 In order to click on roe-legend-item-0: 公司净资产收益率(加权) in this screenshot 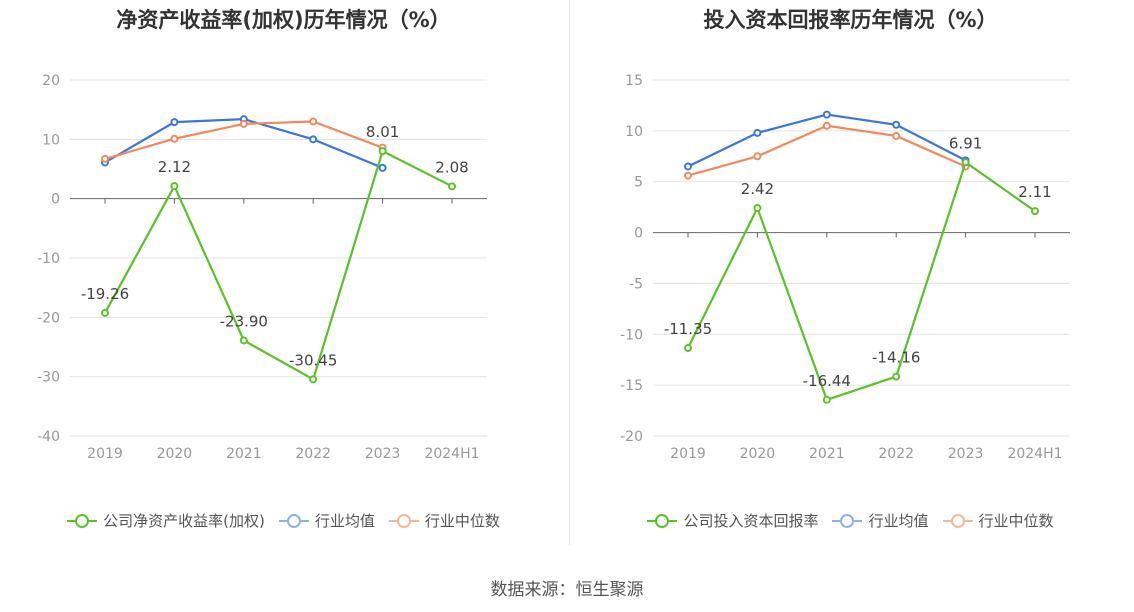, I will do `click(166, 520)`.